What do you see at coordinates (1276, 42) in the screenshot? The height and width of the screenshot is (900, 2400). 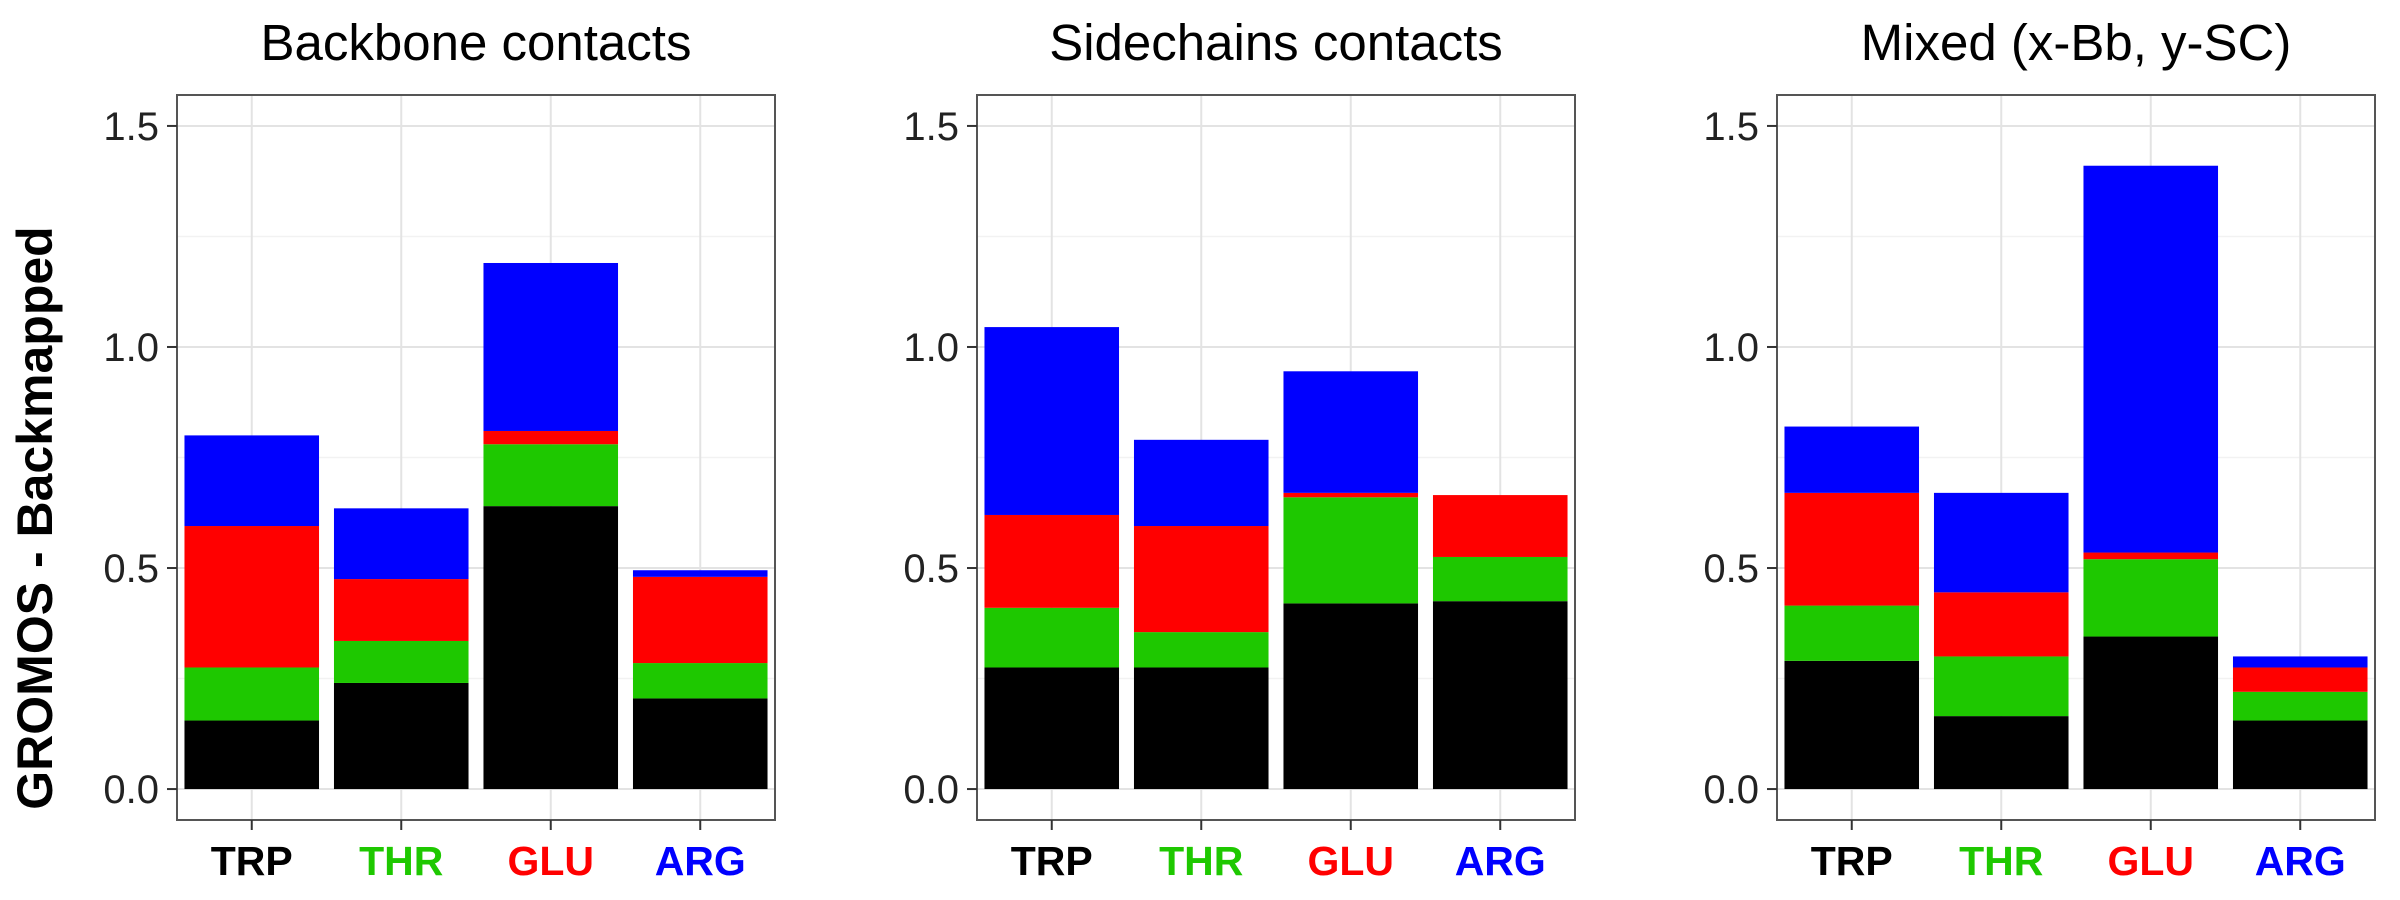 I see `panel-title: Sidechains contacts` at bounding box center [1276, 42].